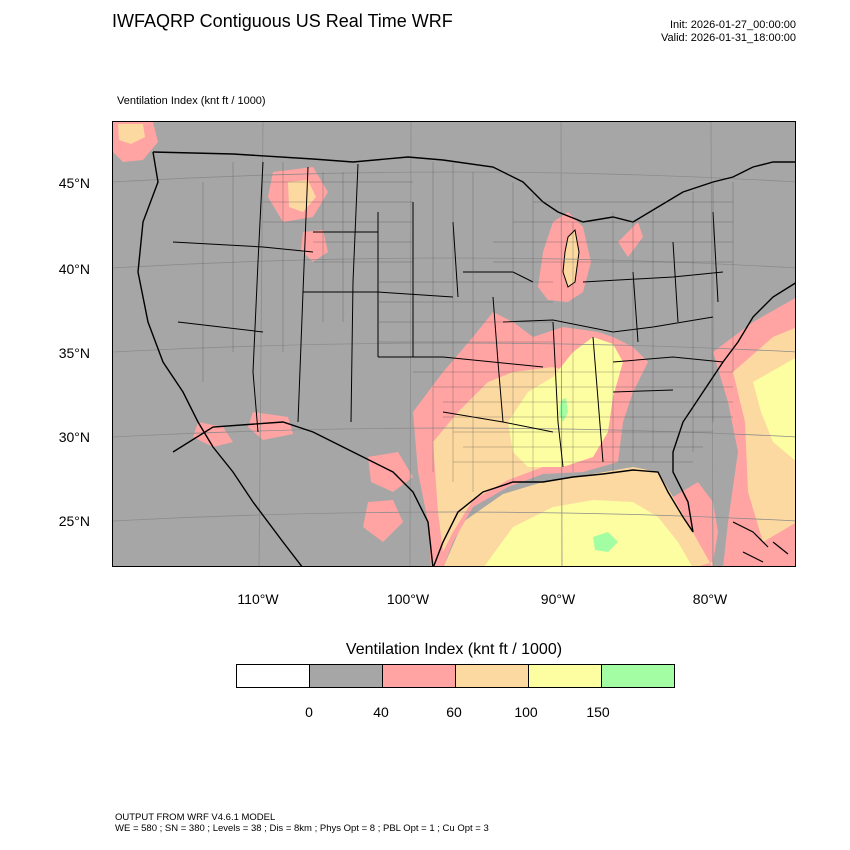 Image resolution: width=850 pixels, height=850 pixels. I want to click on gulf-yellow-region, so click(588, 533).